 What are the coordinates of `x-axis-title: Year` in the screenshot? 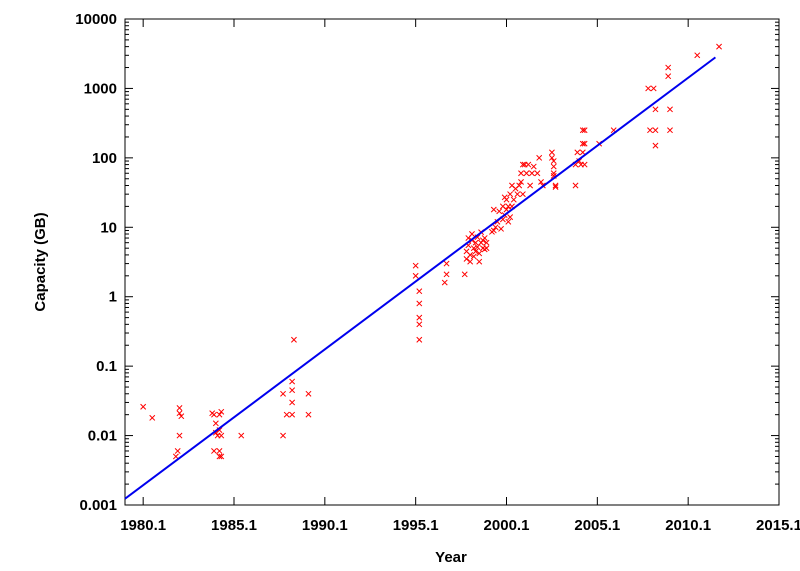 It's located at (451, 557).